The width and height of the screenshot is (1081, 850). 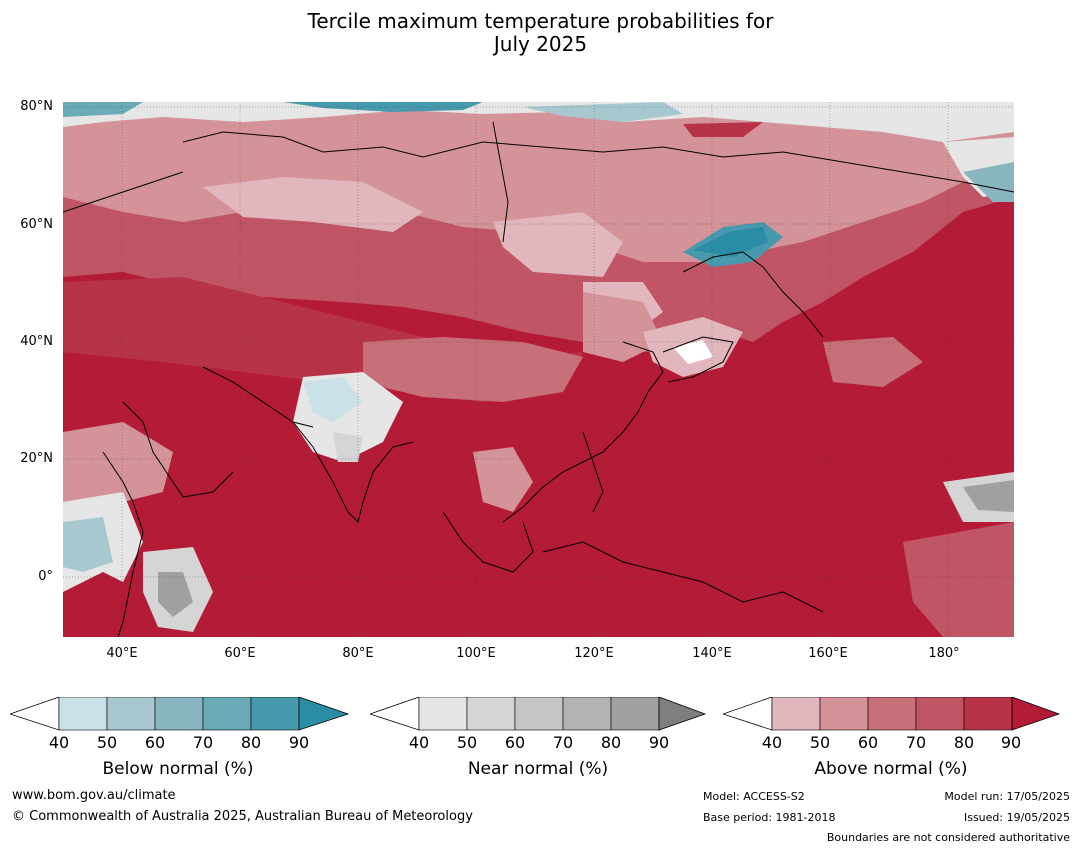 What do you see at coordinates (251, 742) in the screenshot?
I see `colorbar-below-tick: 80` at bounding box center [251, 742].